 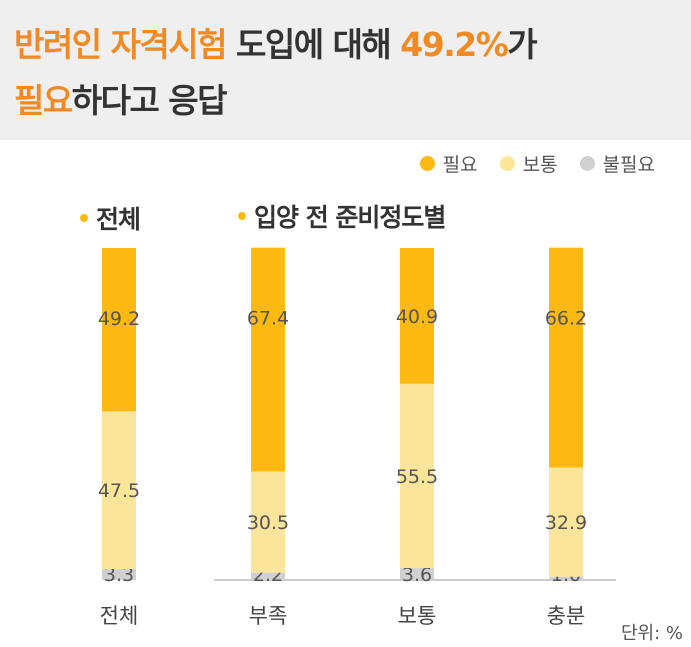 What do you see at coordinates (313, 44) in the screenshot?
I see `headline-1-segment: 도입에 대해` at bounding box center [313, 44].